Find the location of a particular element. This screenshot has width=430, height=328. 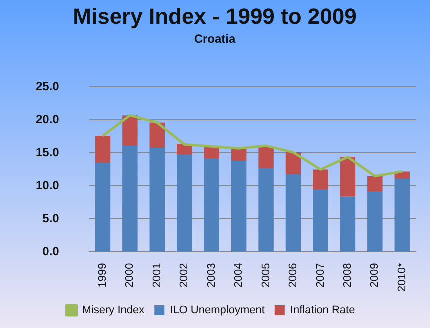

x-tick-label: 2003 is located at coordinates (212, 275).